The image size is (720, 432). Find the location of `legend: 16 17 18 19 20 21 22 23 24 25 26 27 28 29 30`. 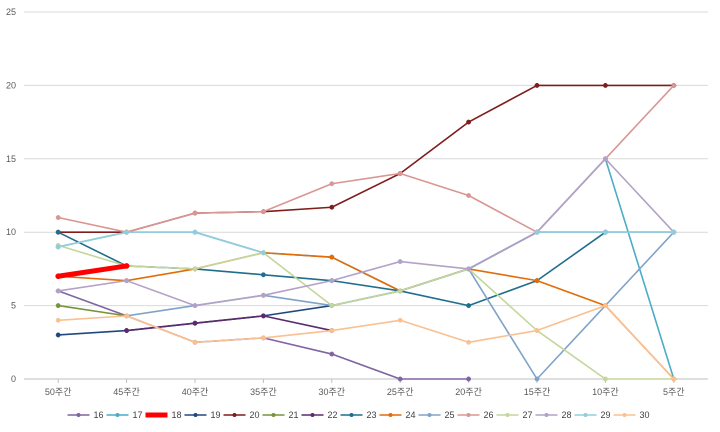

legend: 16 17 18 19 20 21 22 23 24 25 26 27 28 29 30 is located at coordinates (358, 415).